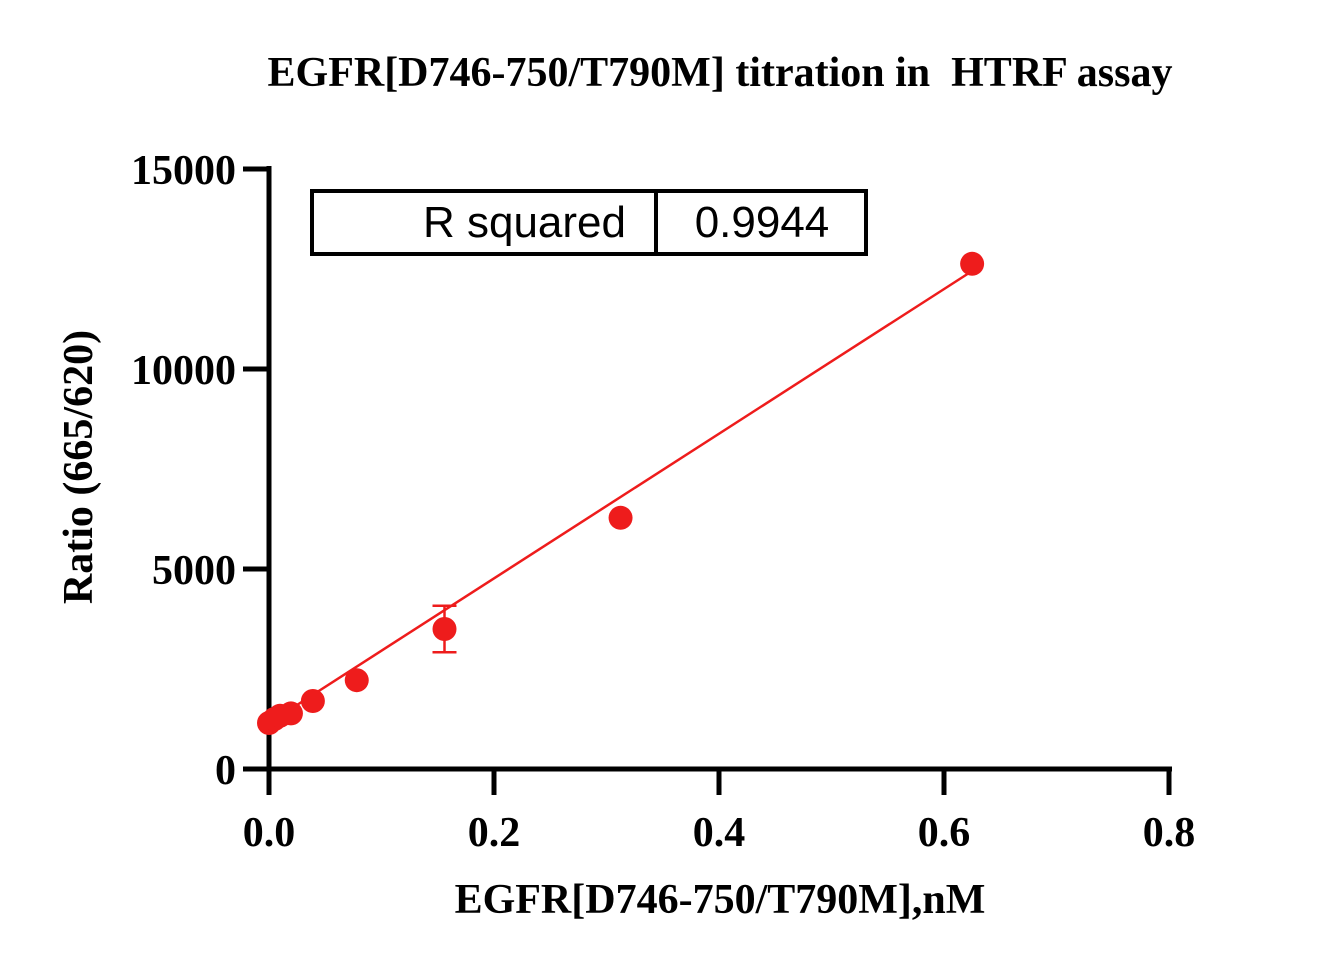  I want to click on y-tick-label: 5000, so click(194, 571).